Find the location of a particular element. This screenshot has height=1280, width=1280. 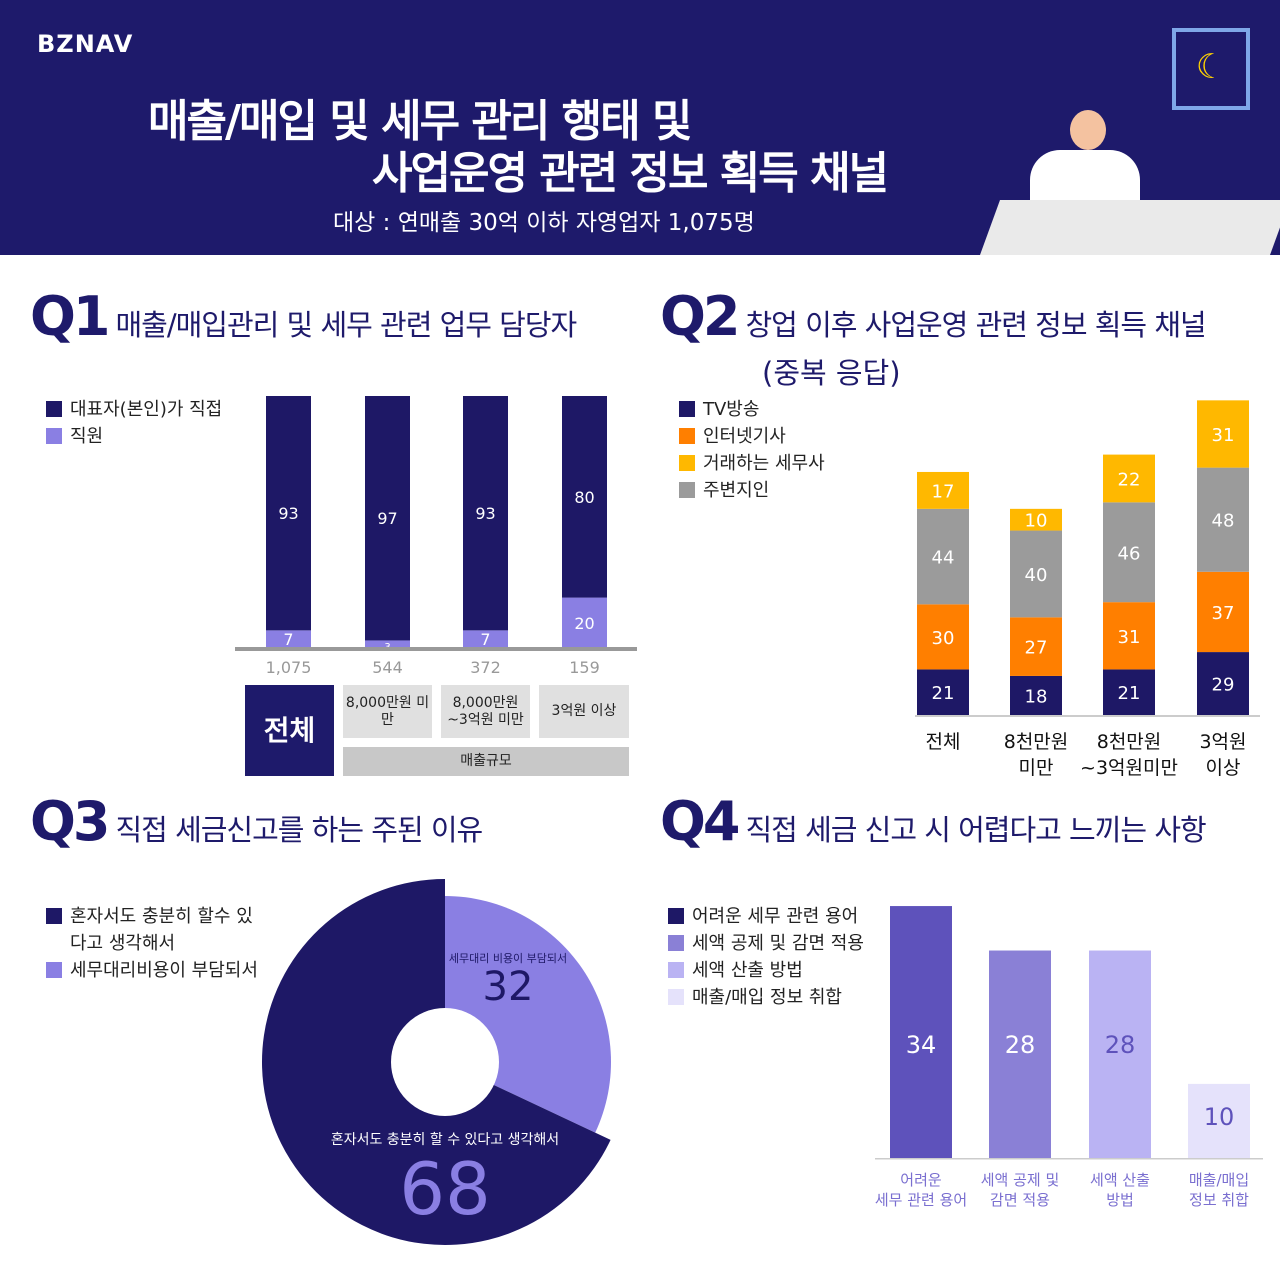

q2-bar-label: 40 is located at coordinates (1036, 575).